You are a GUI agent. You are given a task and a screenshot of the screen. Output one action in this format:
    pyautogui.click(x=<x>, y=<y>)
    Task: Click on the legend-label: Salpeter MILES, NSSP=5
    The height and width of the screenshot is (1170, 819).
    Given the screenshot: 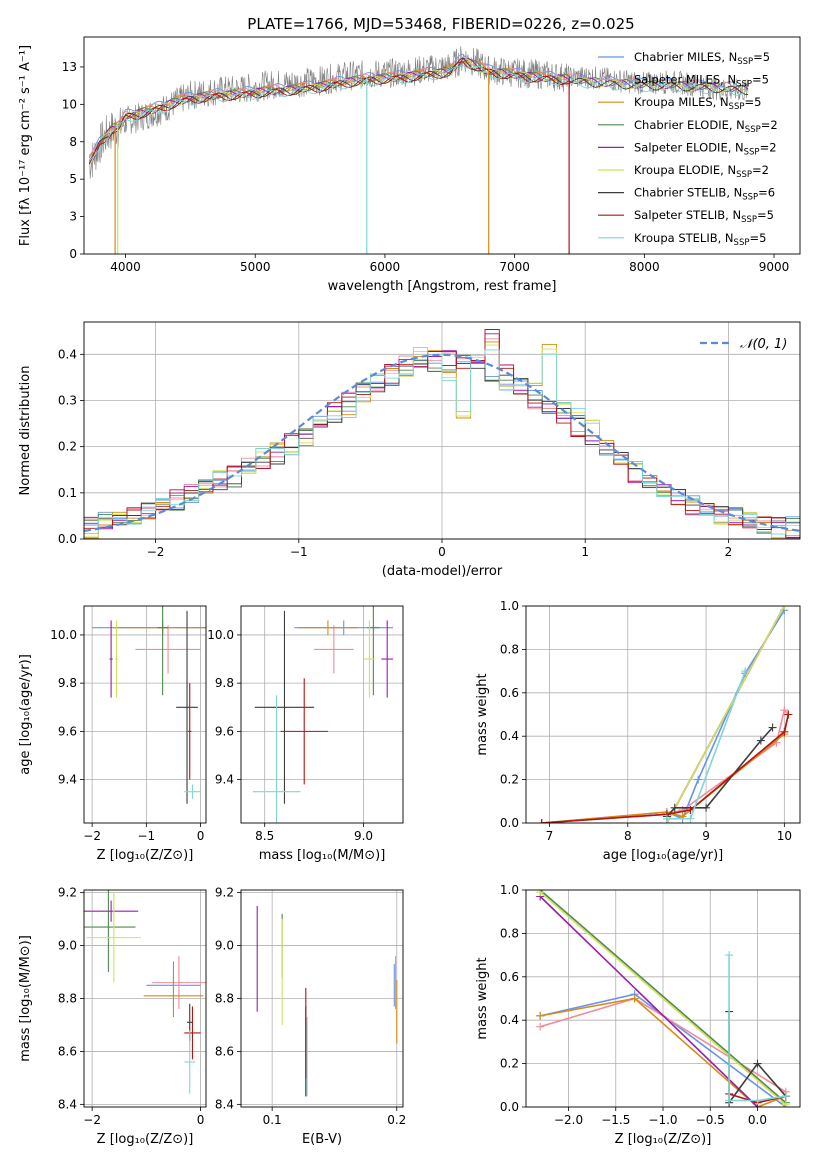 What is the action you would take?
    pyautogui.click(x=701, y=81)
    